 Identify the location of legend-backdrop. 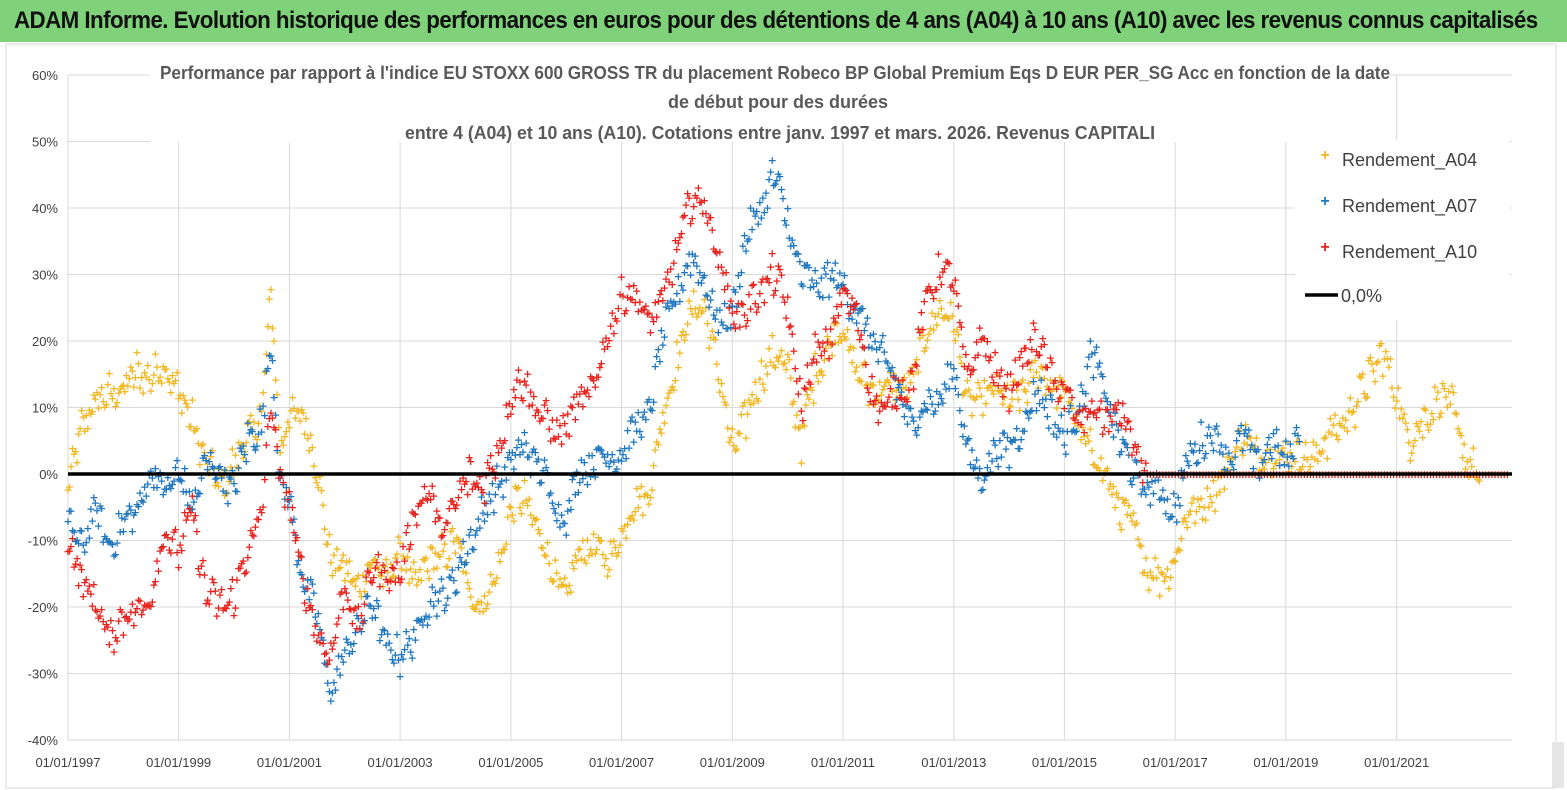
(1402, 230).